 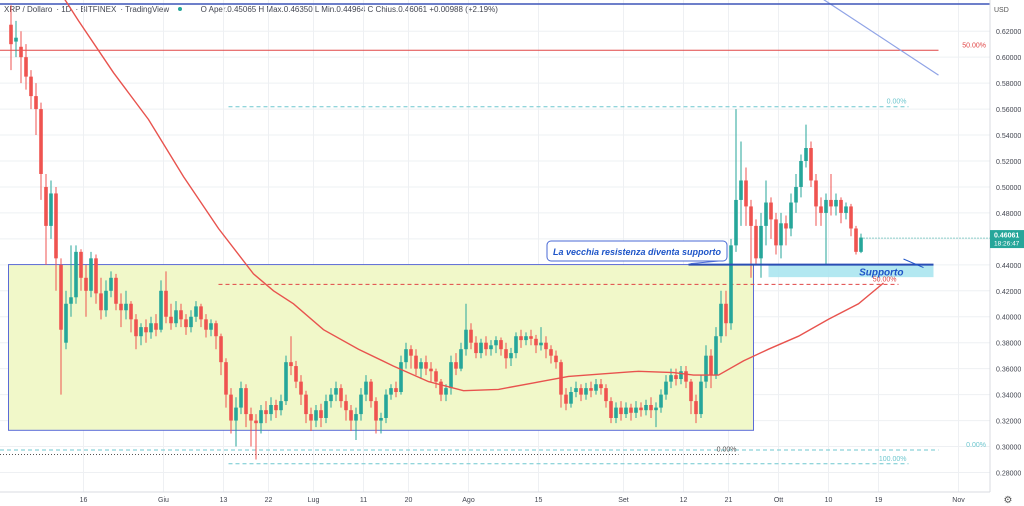 I want to click on interval-label: 1D, so click(x=66, y=9).